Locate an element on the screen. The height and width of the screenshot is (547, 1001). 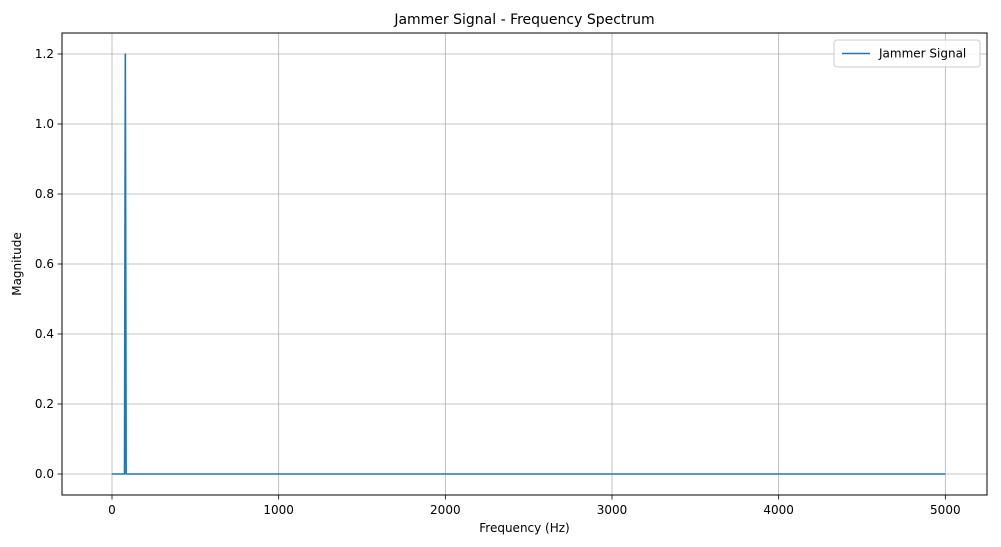
chart-title: Jammer Signal - Frequency Spectrum is located at coordinates (523, 20).